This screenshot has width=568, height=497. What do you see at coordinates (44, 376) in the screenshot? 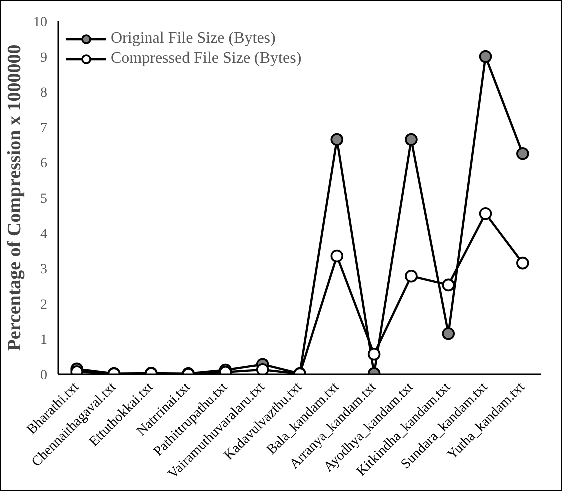
I see `y-tick-label: 0` at bounding box center [44, 376].